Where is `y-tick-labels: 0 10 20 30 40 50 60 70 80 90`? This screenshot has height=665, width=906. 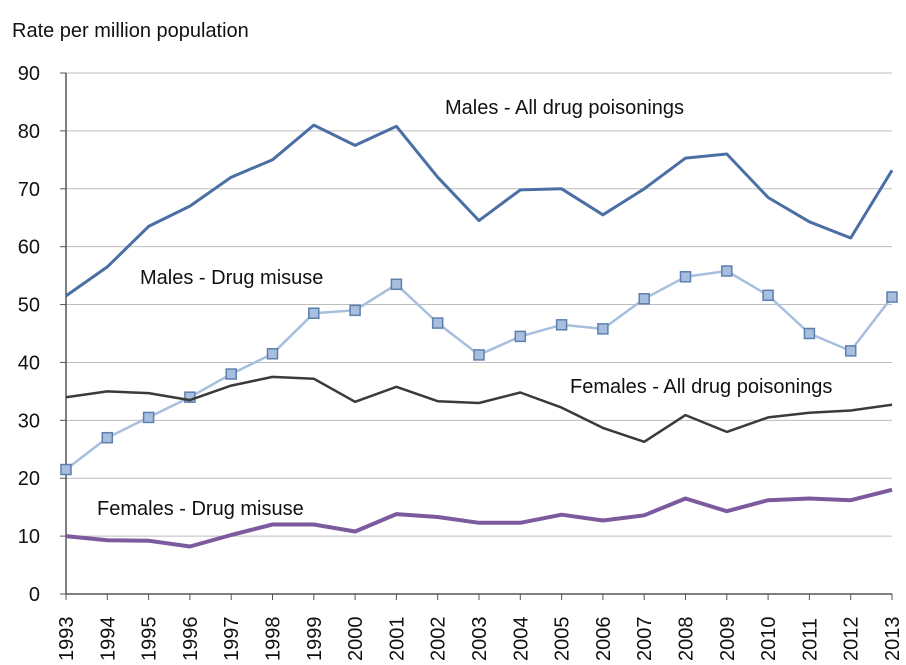 y-tick-labels: 0 10 20 30 40 50 60 70 80 90 is located at coordinates (29, 334).